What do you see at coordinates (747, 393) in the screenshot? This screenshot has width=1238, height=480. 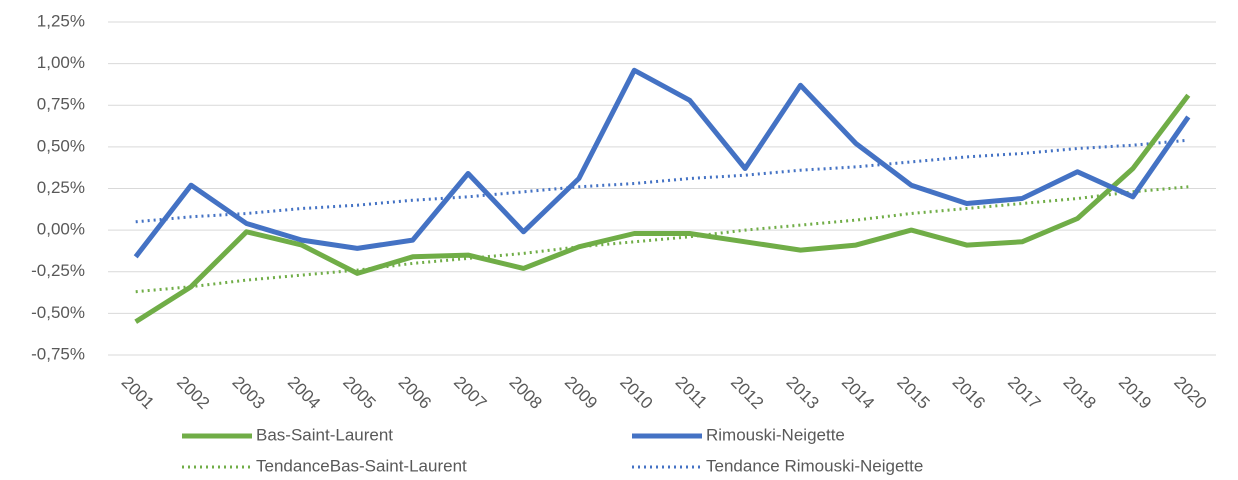 I see `x-tick-label: 2012` at bounding box center [747, 393].